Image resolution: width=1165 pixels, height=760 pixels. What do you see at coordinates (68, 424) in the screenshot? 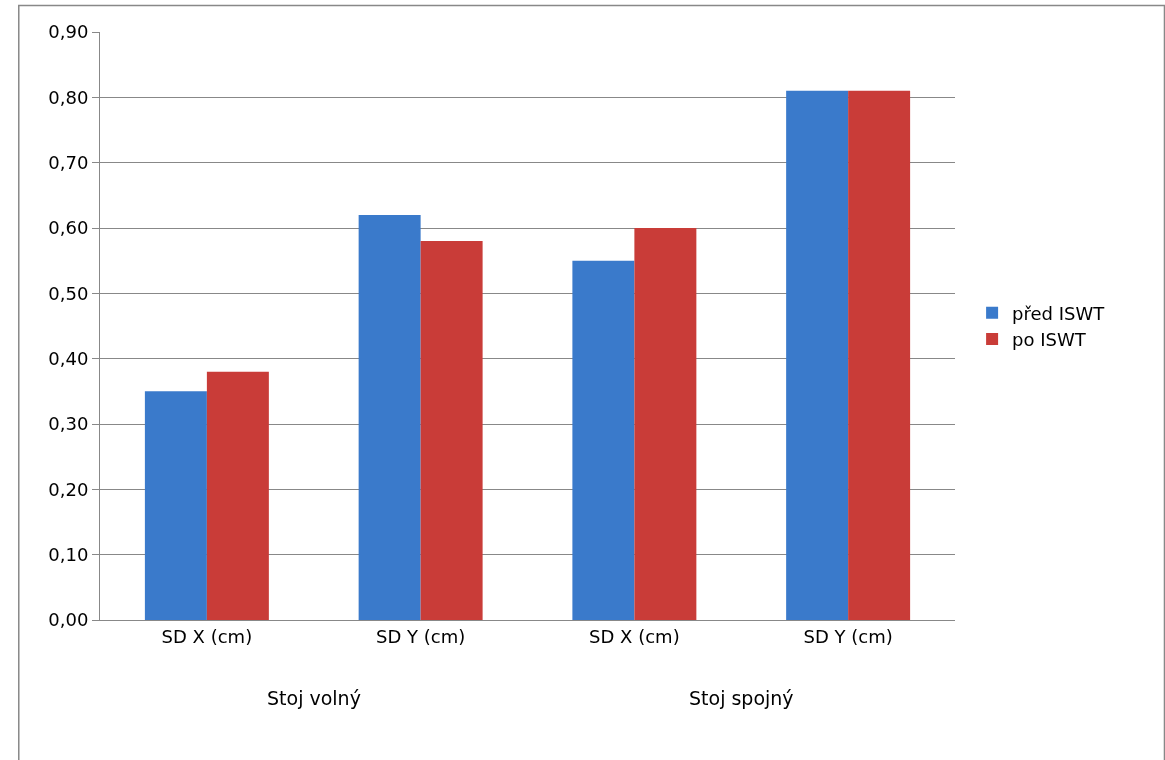
I see `y-tick-label: 0,30` at bounding box center [68, 424].